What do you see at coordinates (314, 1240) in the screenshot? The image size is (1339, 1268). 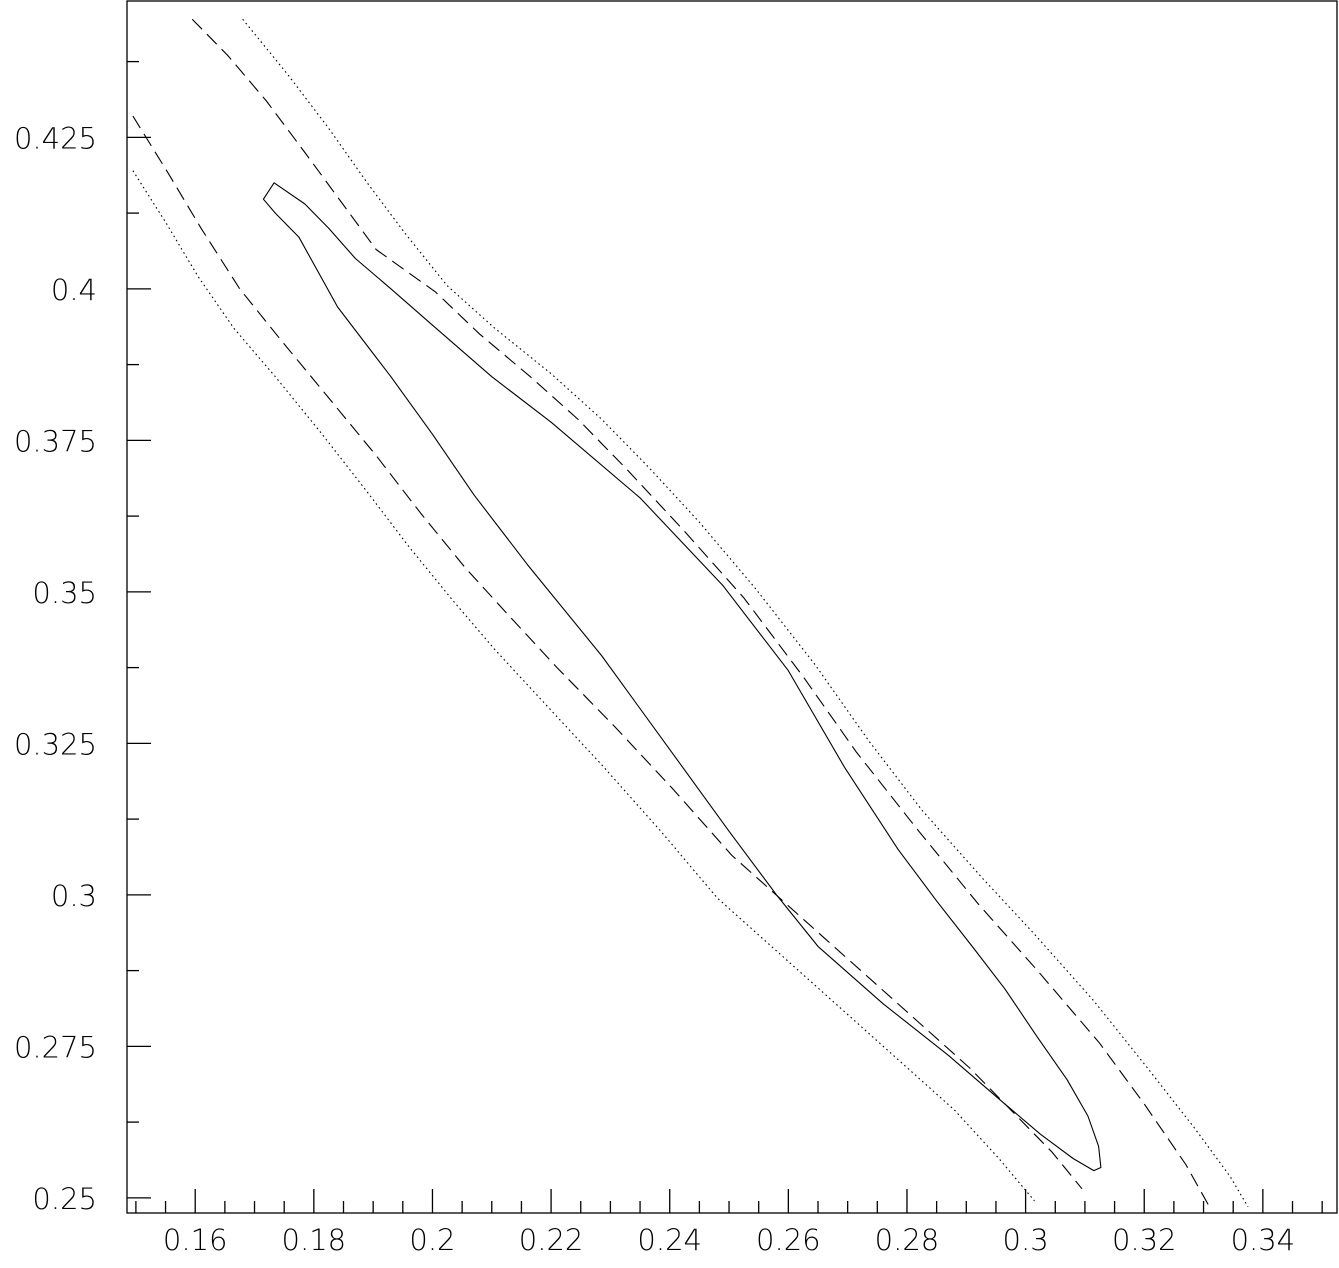 I see `x-tick-label: 0.18` at bounding box center [314, 1240].